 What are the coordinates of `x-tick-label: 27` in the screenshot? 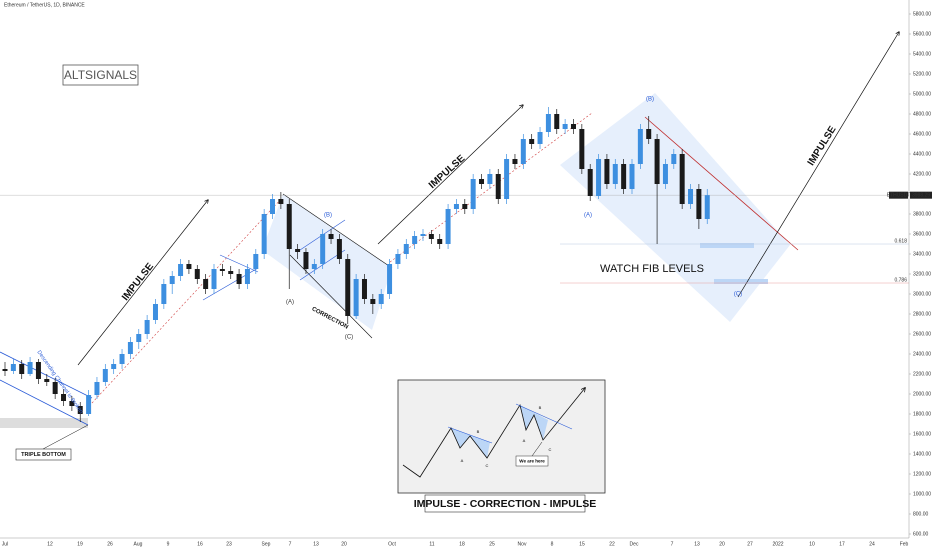 It's located at (750, 544).